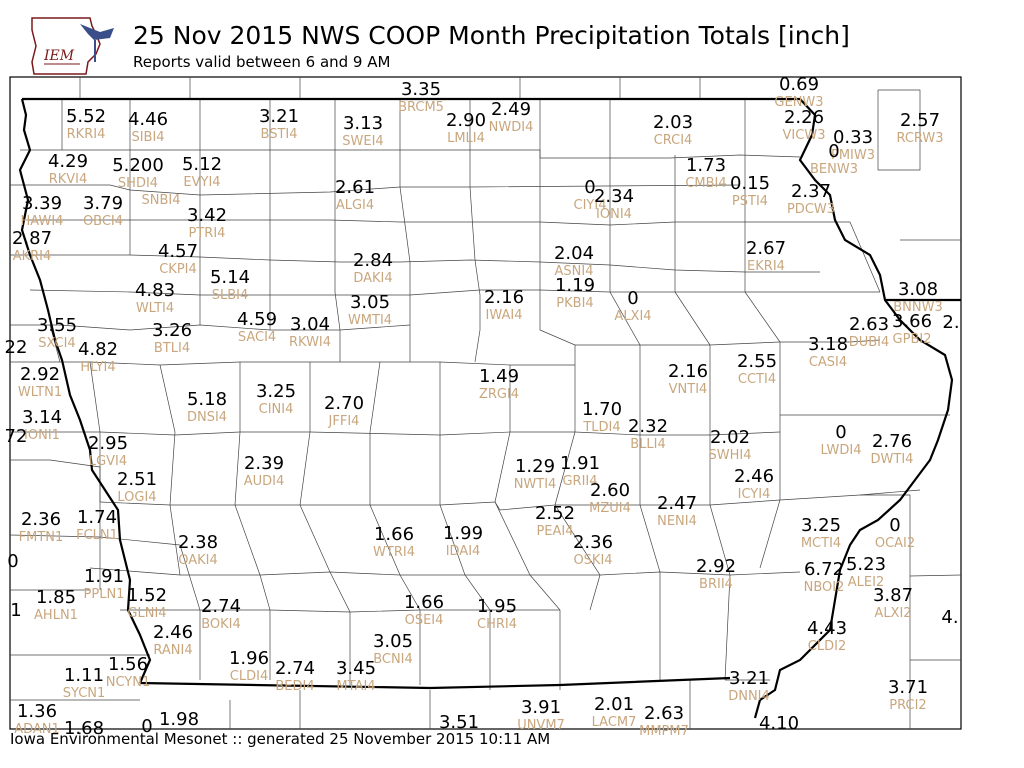  I want to click on station-id: CIYI4, so click(590, 205).